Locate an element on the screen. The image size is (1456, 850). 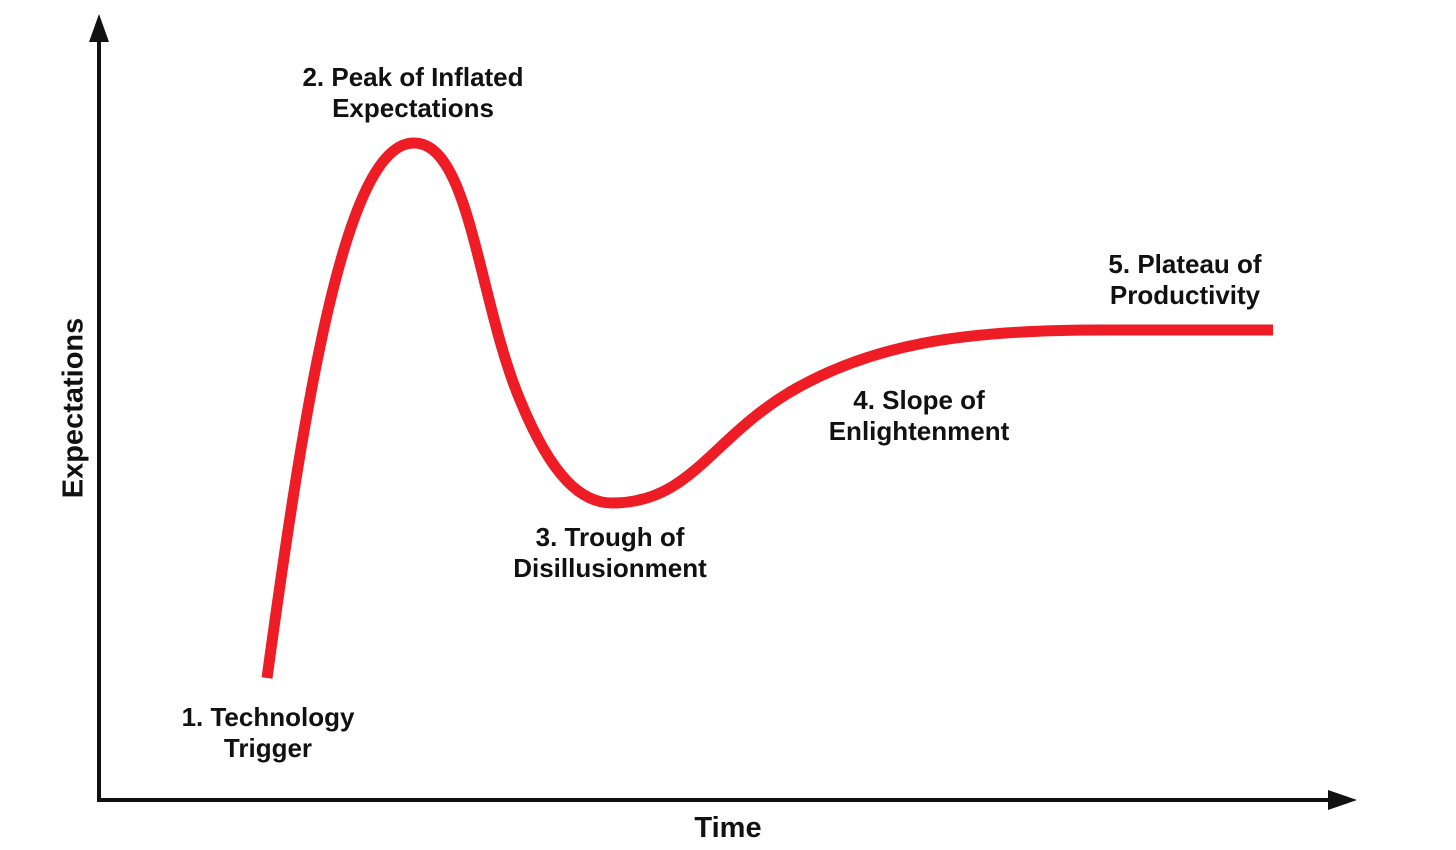
phase-label-line: 3. Trough of is located at coordinates (610, 537).